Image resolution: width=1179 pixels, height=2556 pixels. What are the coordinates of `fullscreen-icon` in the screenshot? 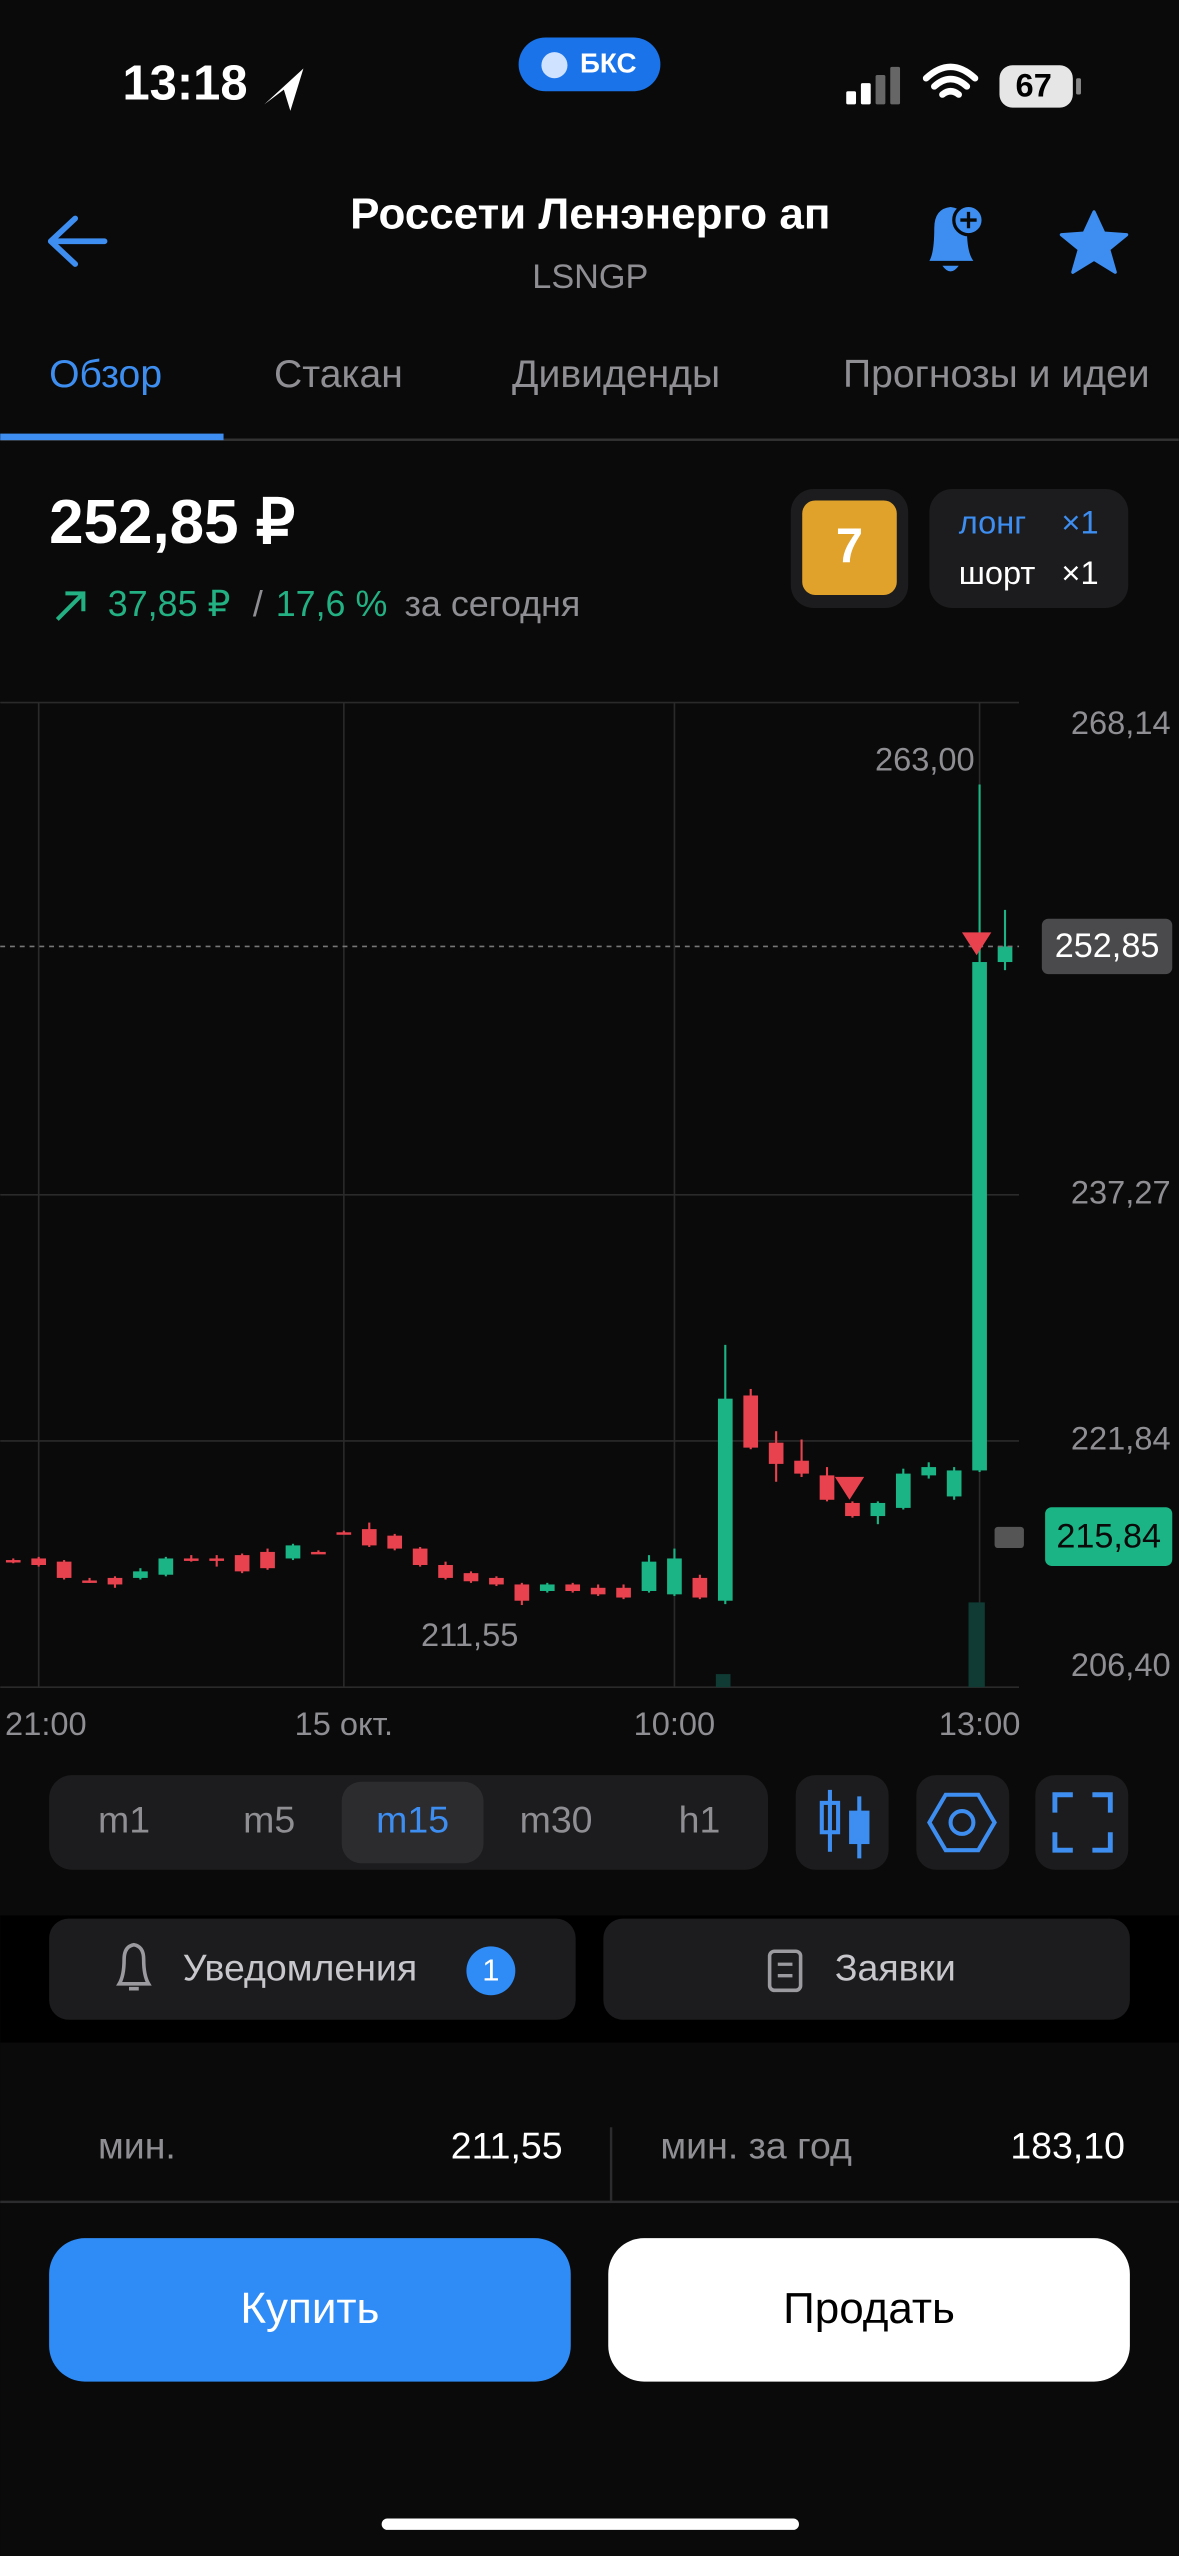 It's located at (1082, 1822).